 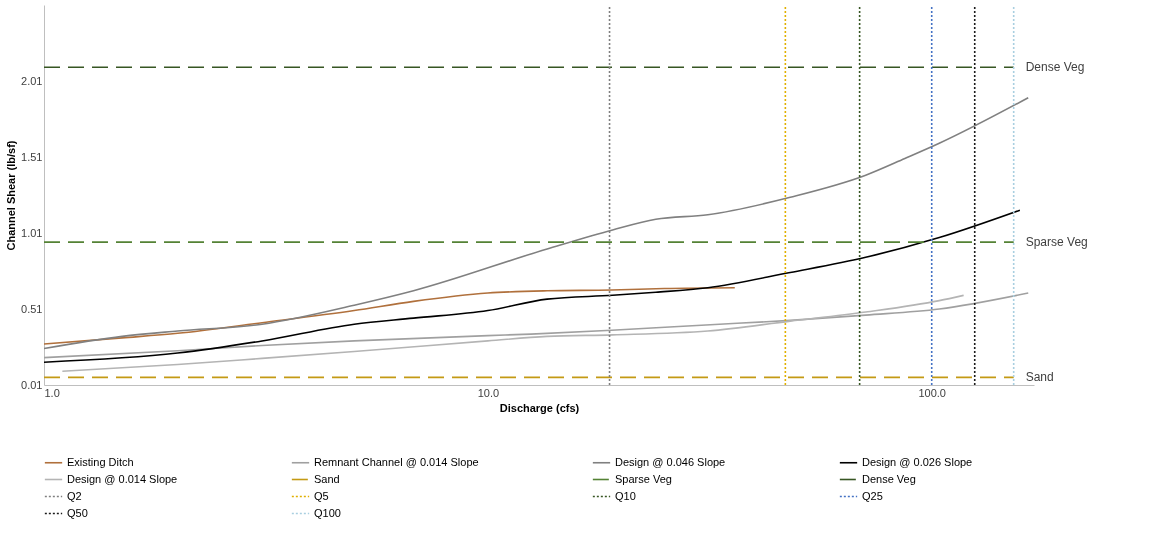 I want to click on text: Sand, so click(x=1039, y=377).